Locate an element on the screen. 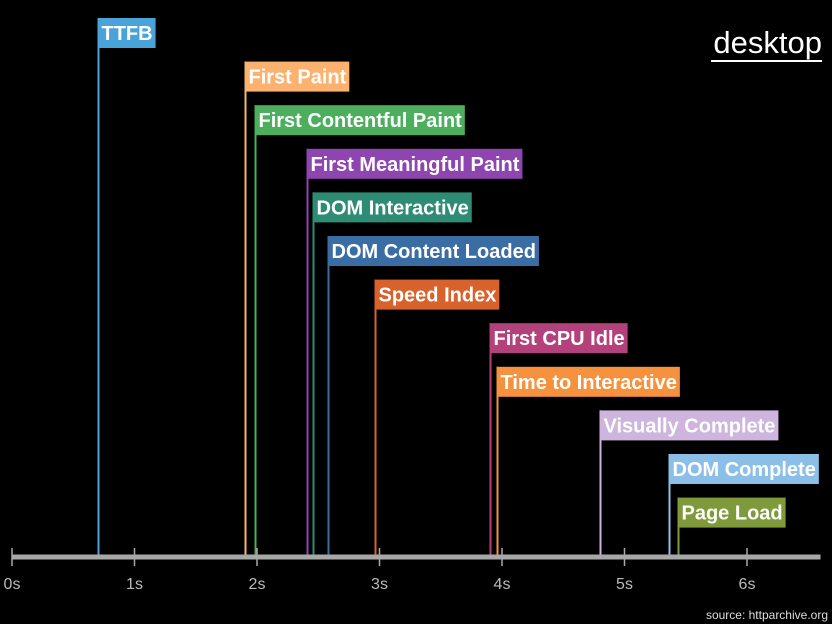 This screenshot has width=832, height=624. chart-title: desktop is located at coordinates (766, 43).